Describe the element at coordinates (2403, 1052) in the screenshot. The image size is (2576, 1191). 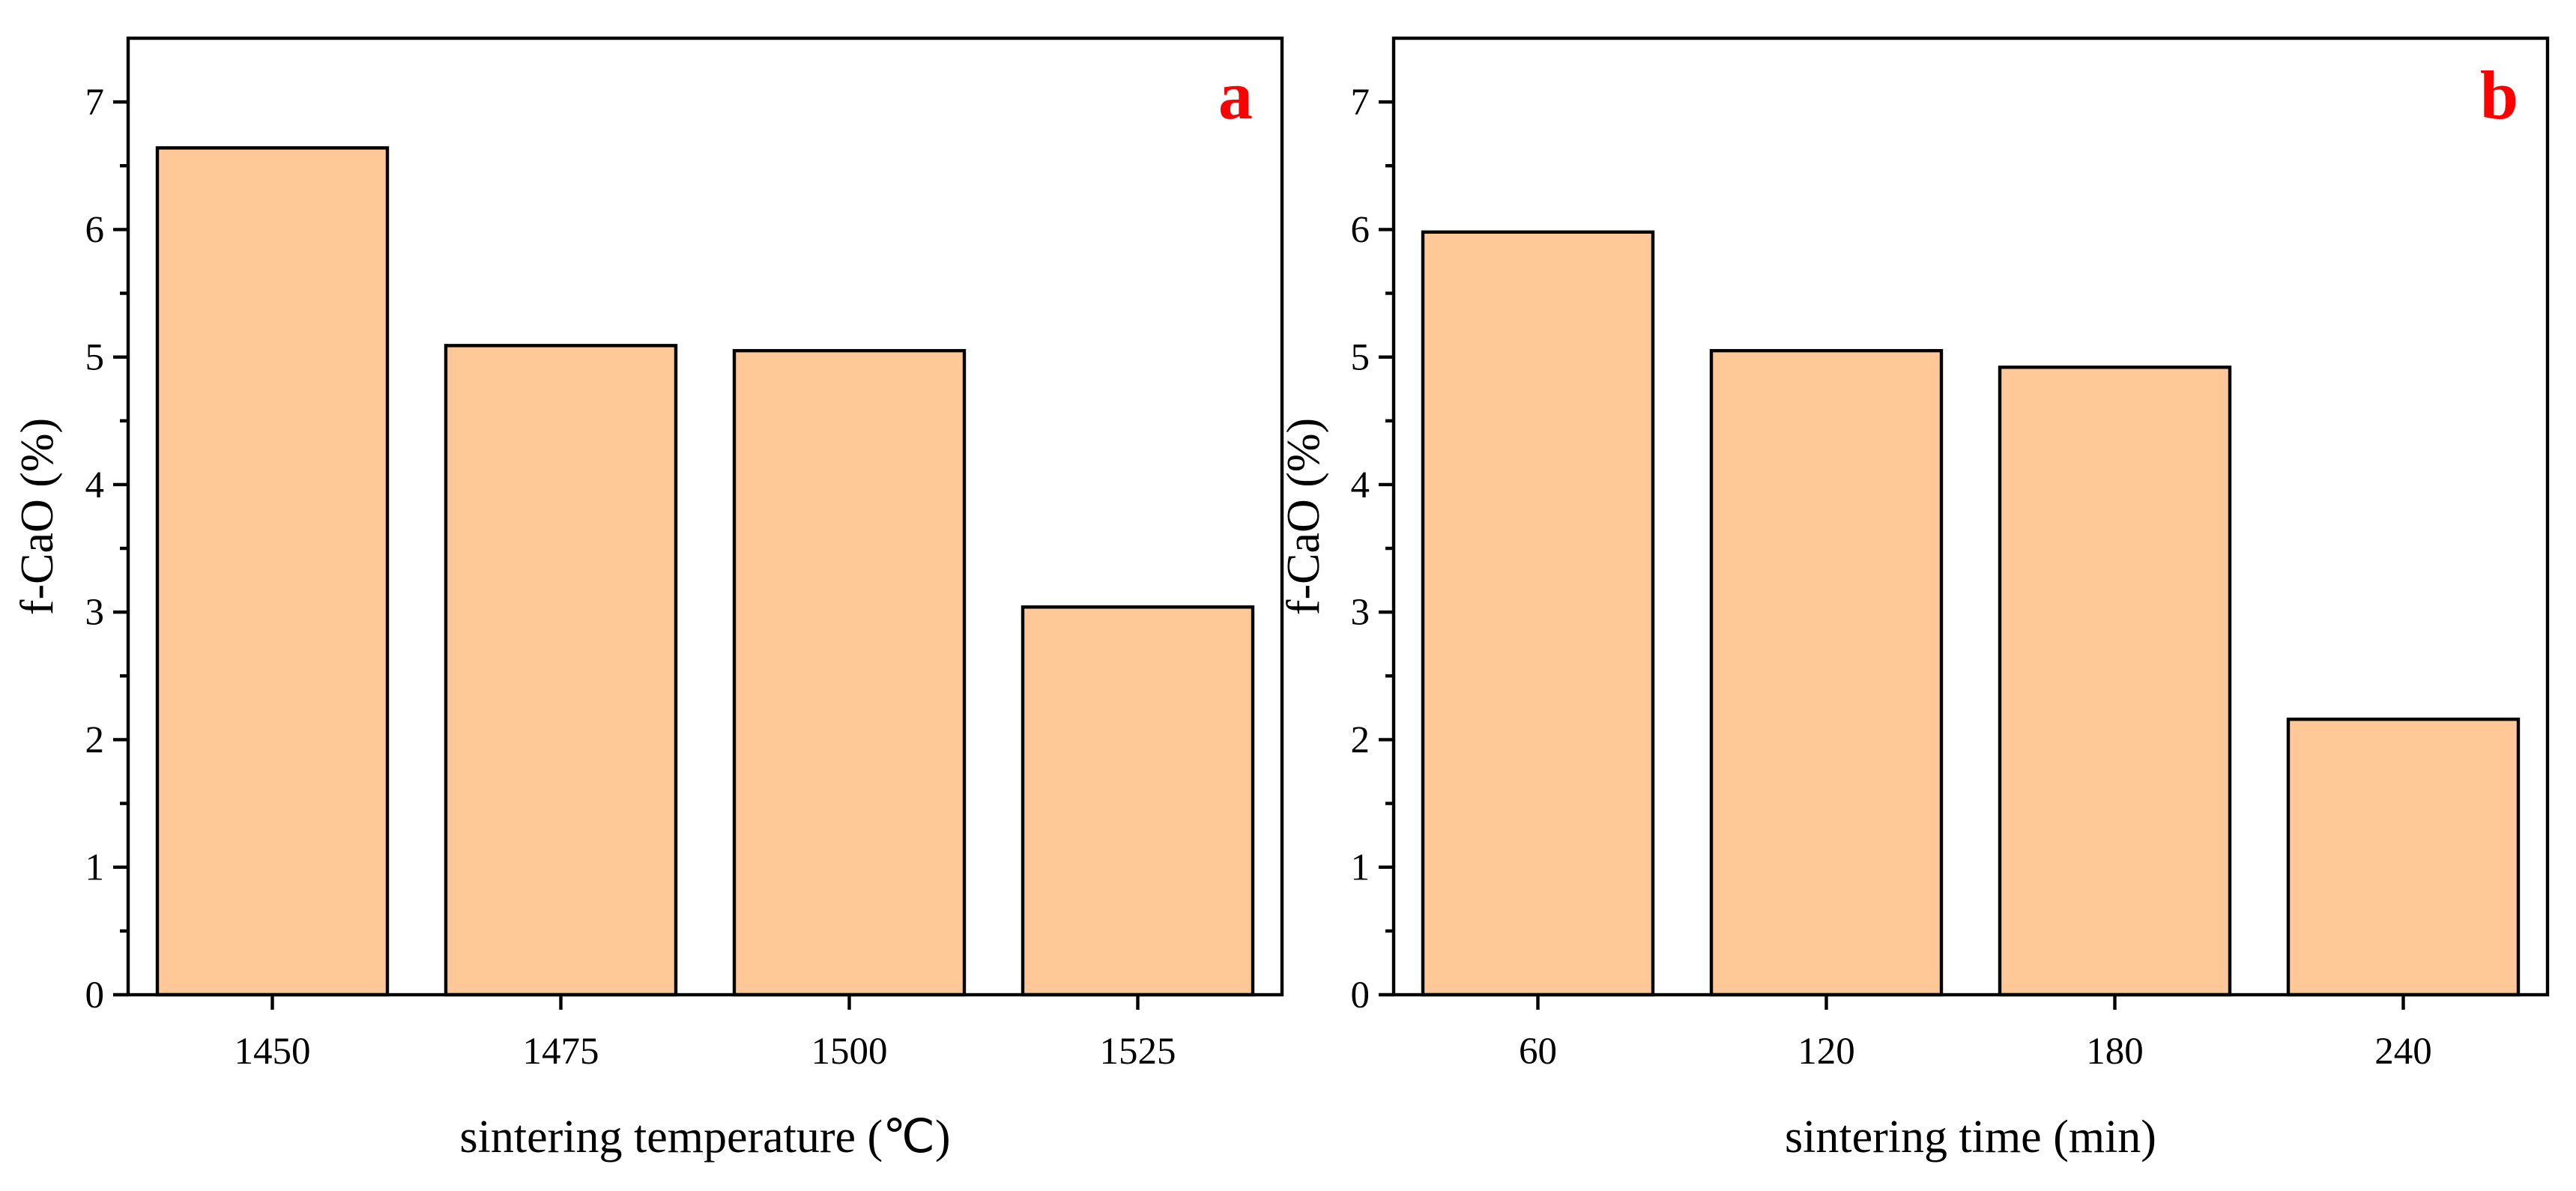
I see `x-tick-label: 240` at that location.